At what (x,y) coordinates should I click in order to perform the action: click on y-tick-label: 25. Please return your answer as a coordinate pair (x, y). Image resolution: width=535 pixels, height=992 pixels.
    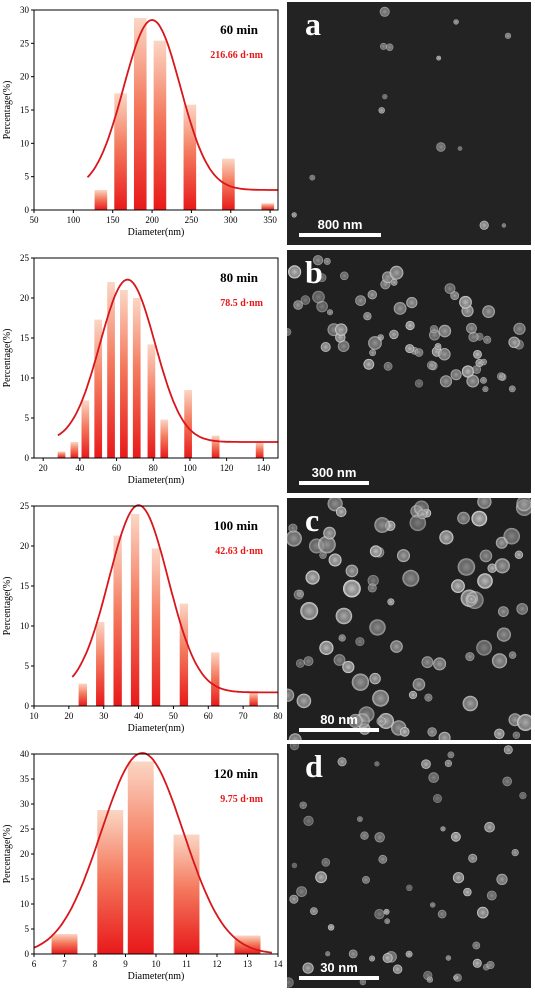
    Looking at the image, I should click on (25, 506).